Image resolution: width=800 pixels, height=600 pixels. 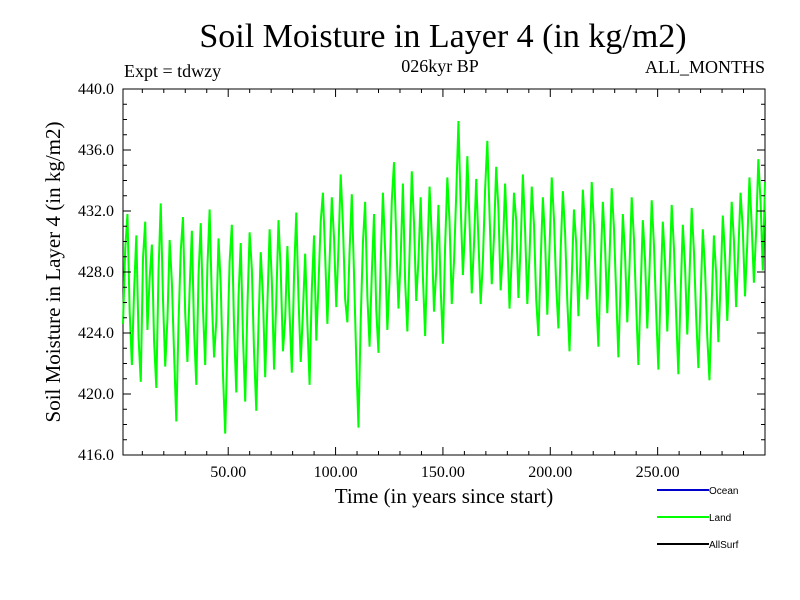 What do you see at coordinates (723, 491) in the screenshot?
I see `legend-label-ocean: Ocean` at bounding box center [723, 491].